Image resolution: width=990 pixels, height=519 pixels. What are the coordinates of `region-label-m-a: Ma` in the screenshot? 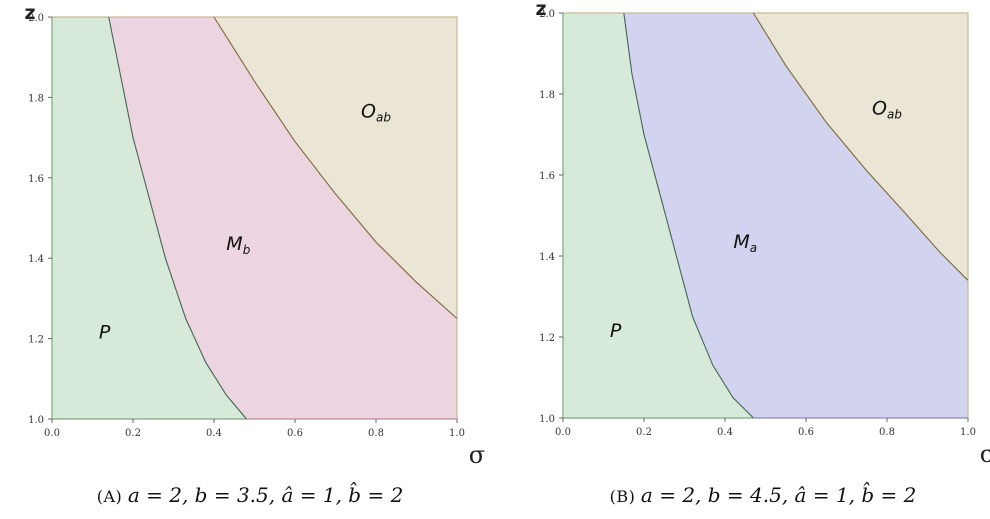 It's located at (745, 243).